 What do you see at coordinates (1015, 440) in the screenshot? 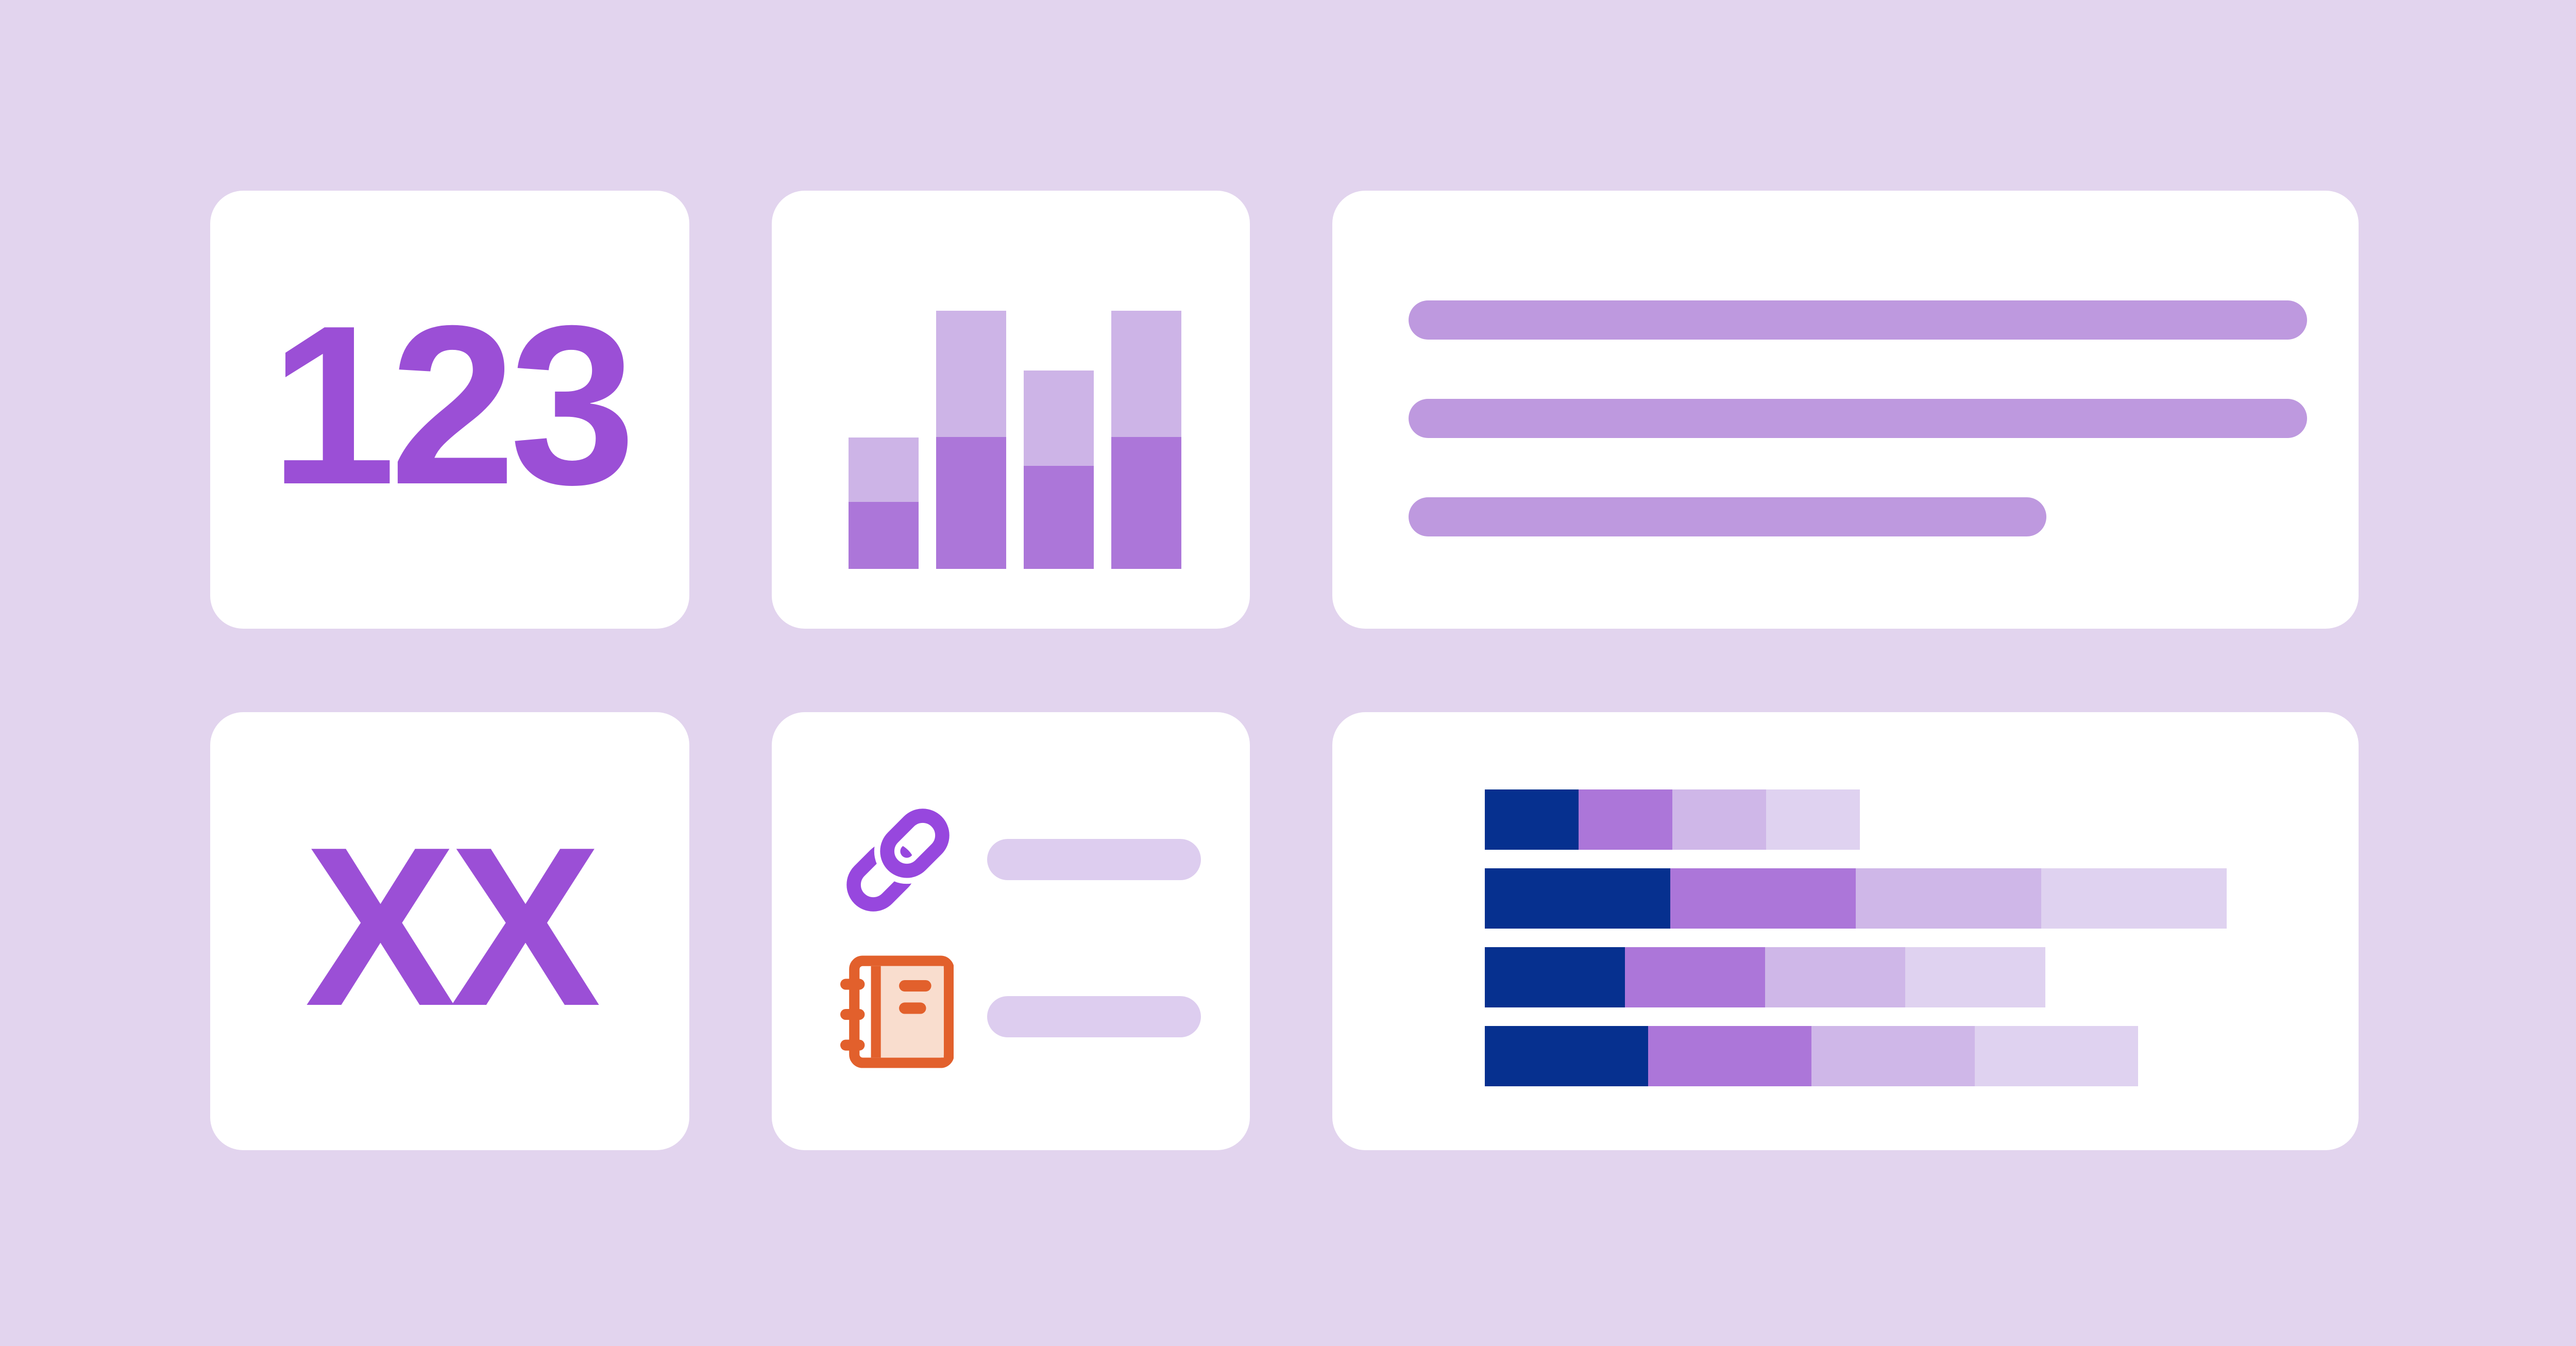
I see `bar-chart` at bounding box center [1015, 440].